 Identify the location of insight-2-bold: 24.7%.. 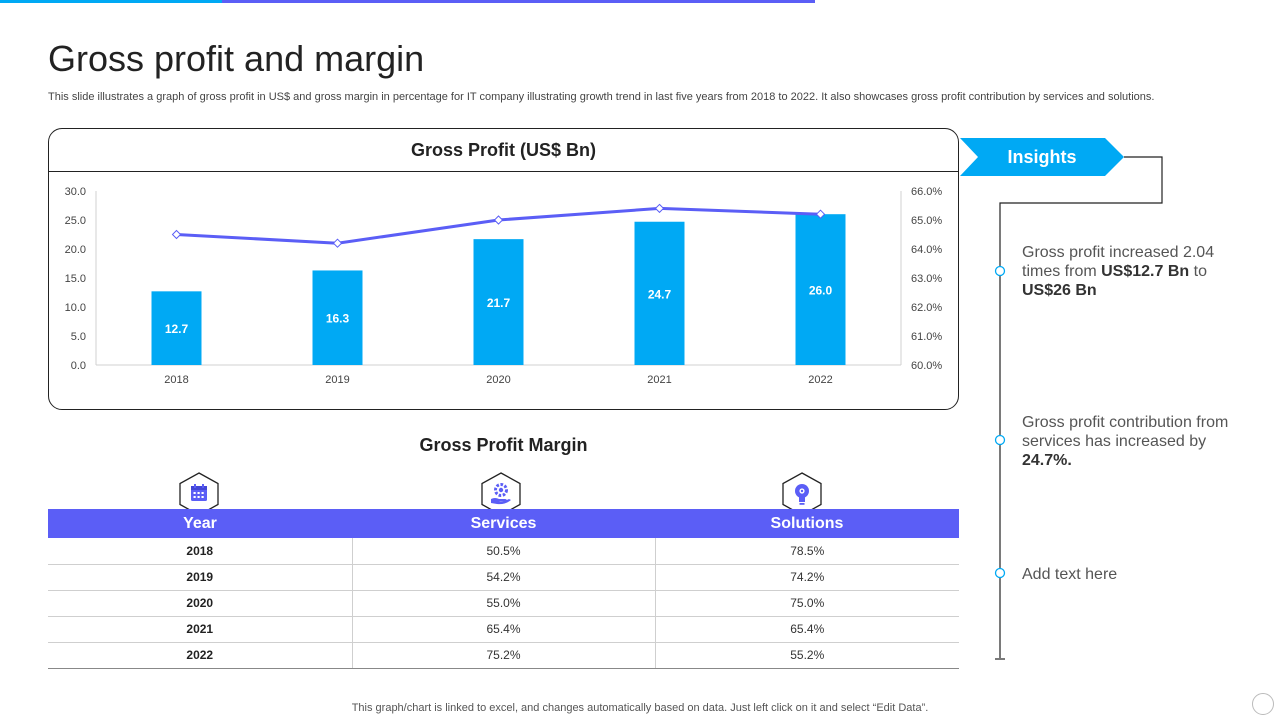
(1047, 460).